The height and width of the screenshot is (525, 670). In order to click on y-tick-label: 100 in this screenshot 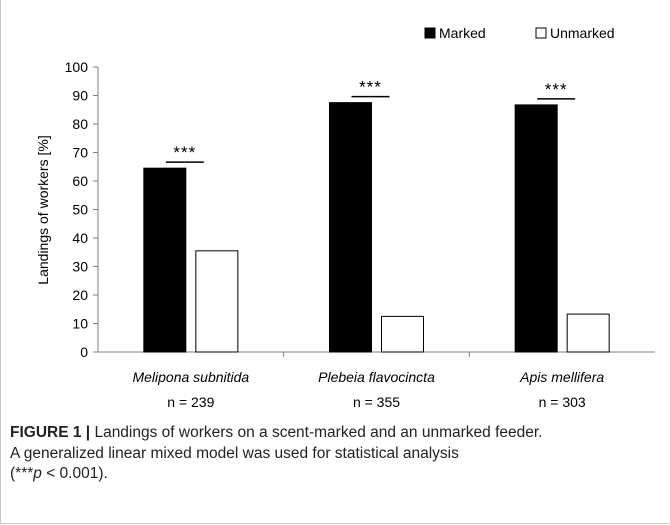, I will do `click(77, 67)`.